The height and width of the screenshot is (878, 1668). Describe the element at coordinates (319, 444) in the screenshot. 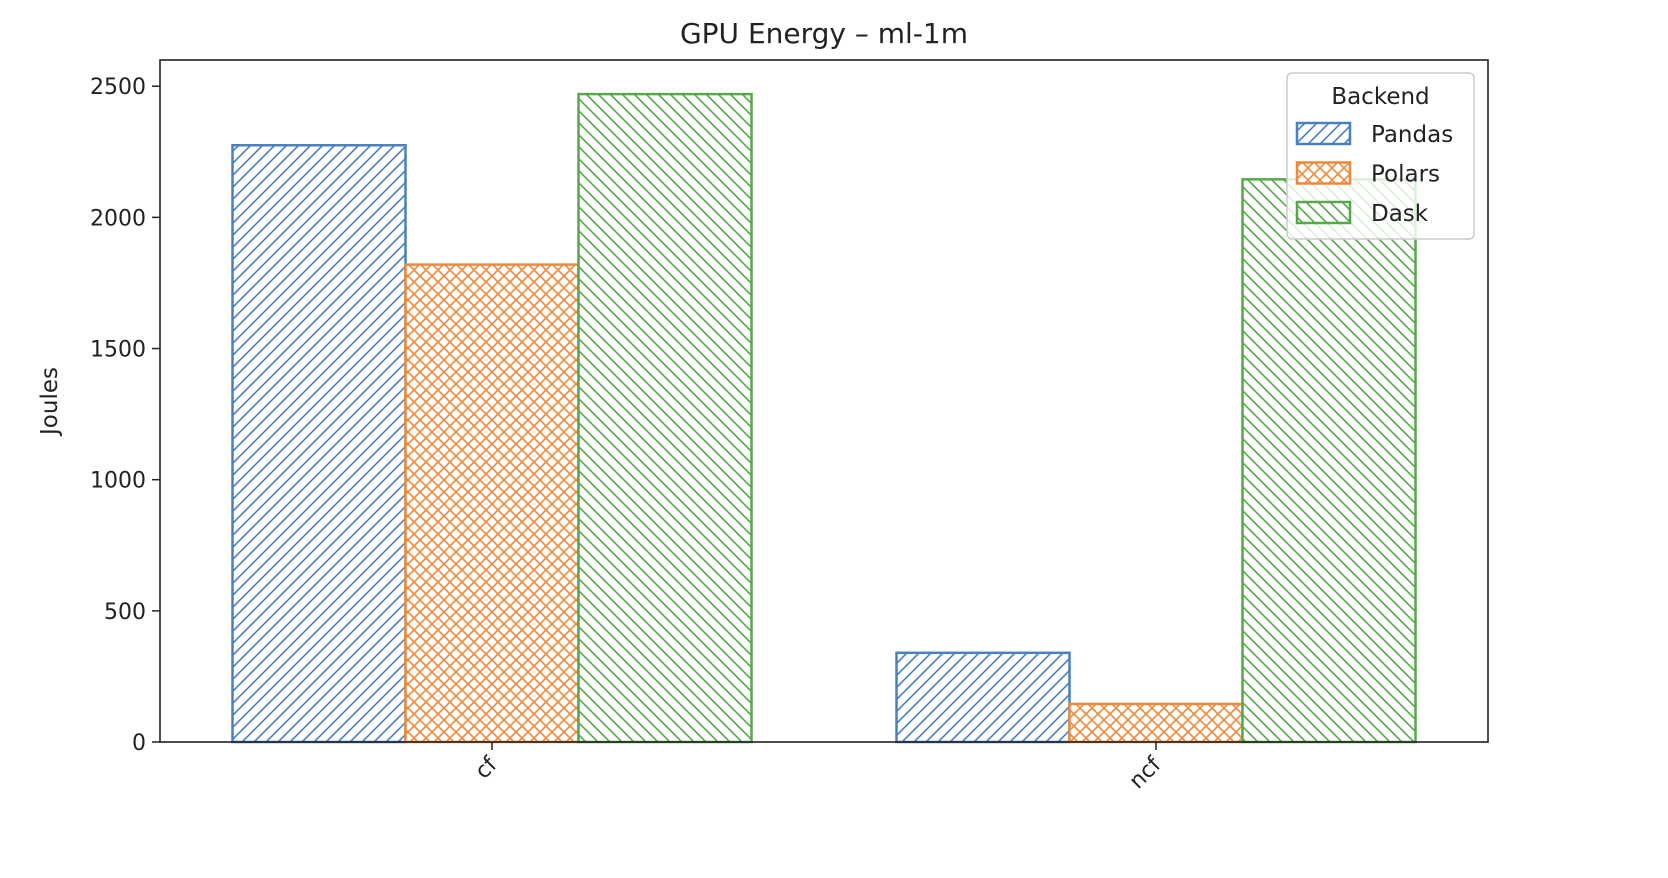

I see `bar-pandas-cf` at that location.